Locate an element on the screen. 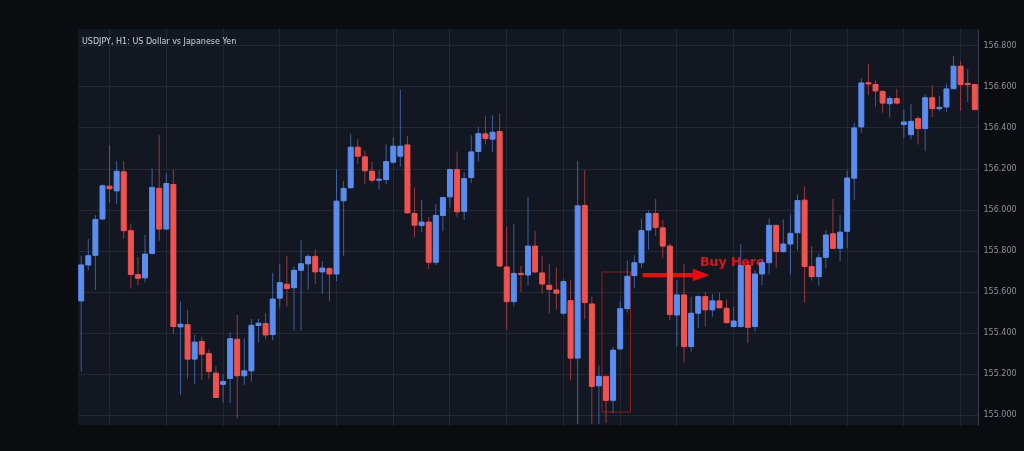 The height and width of the screenshot is (451, 1024). y-tick-label: 155.000 is located at coordinates (1000, 415).